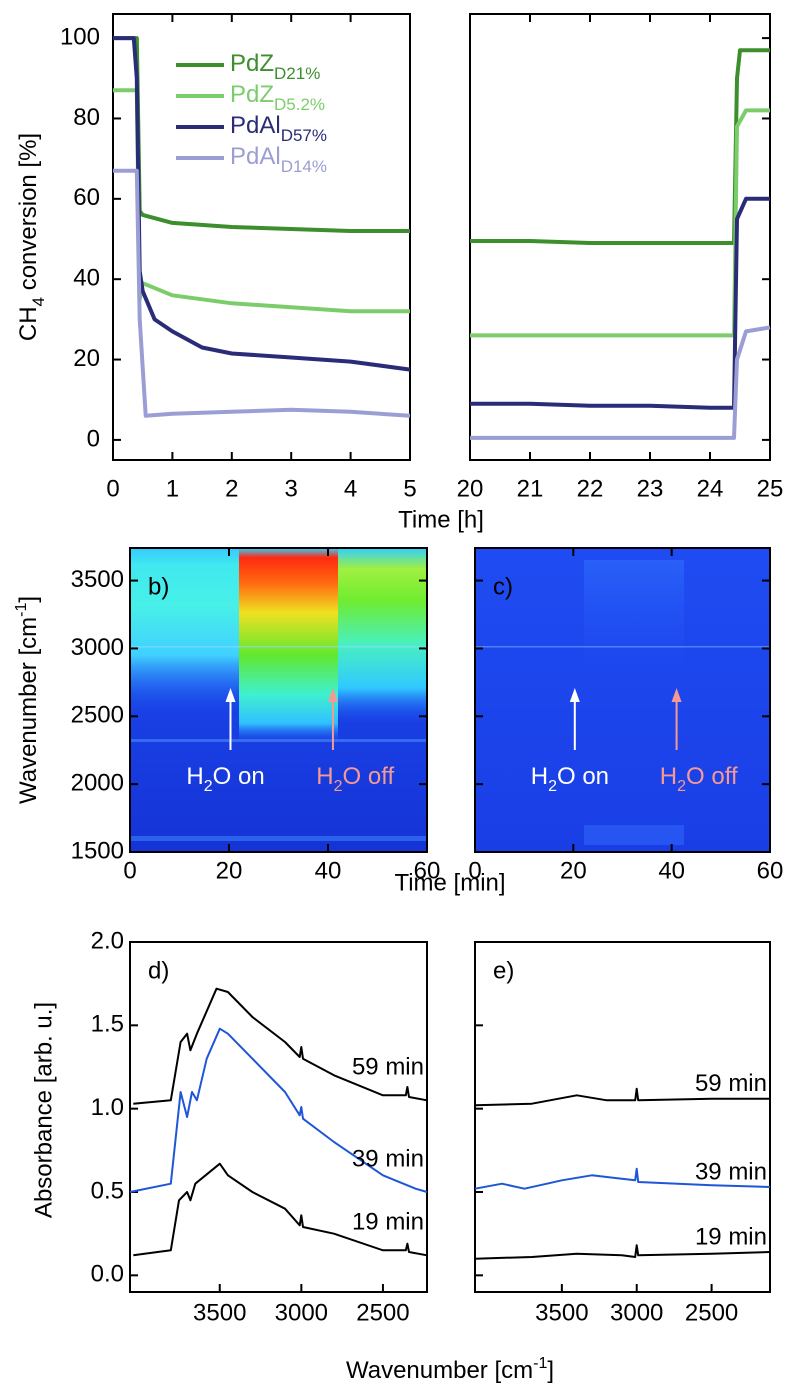  Describe the element at coordinates (503, 586) in the screenshot. I see `panel-label: c)` at that location.